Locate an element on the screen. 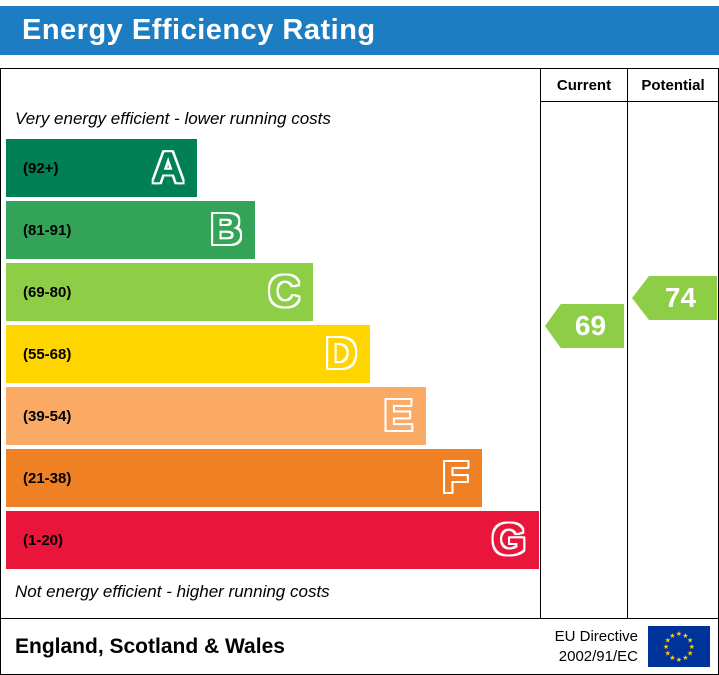 This screenshot has height=675, width=719. band-g: (1-20) G is located at coordinates (272, 540).